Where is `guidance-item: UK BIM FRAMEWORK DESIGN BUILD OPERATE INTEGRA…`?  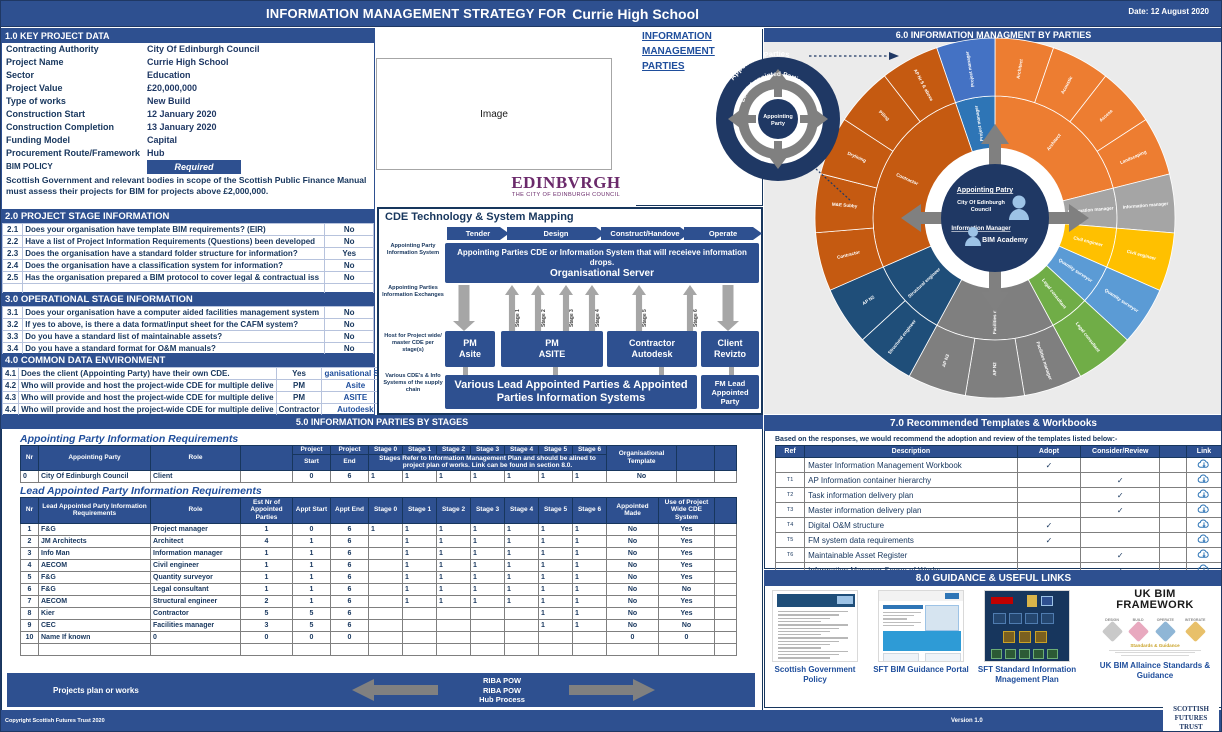
guidance-item: UK BIM FRAMEWORK DESIGN BUILD OPERATE INTEGRA… is located at coordinates (1155, 634).